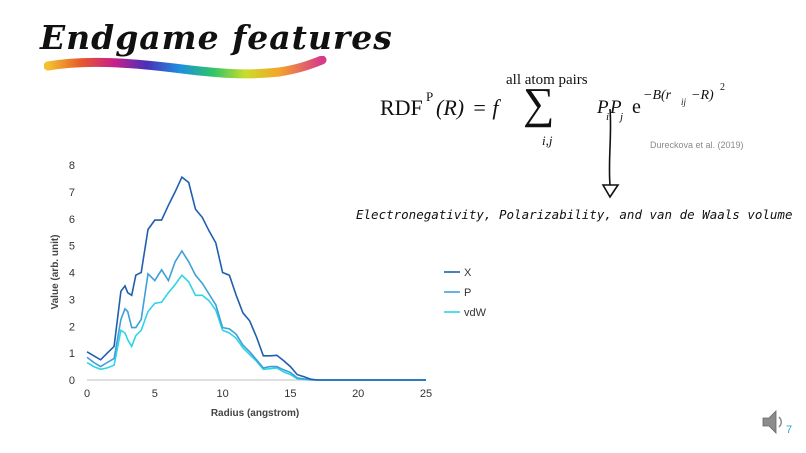 The width and height of the screenshot is (806, 453). I want to click on y-tick-label: 6, so click(72, 220).